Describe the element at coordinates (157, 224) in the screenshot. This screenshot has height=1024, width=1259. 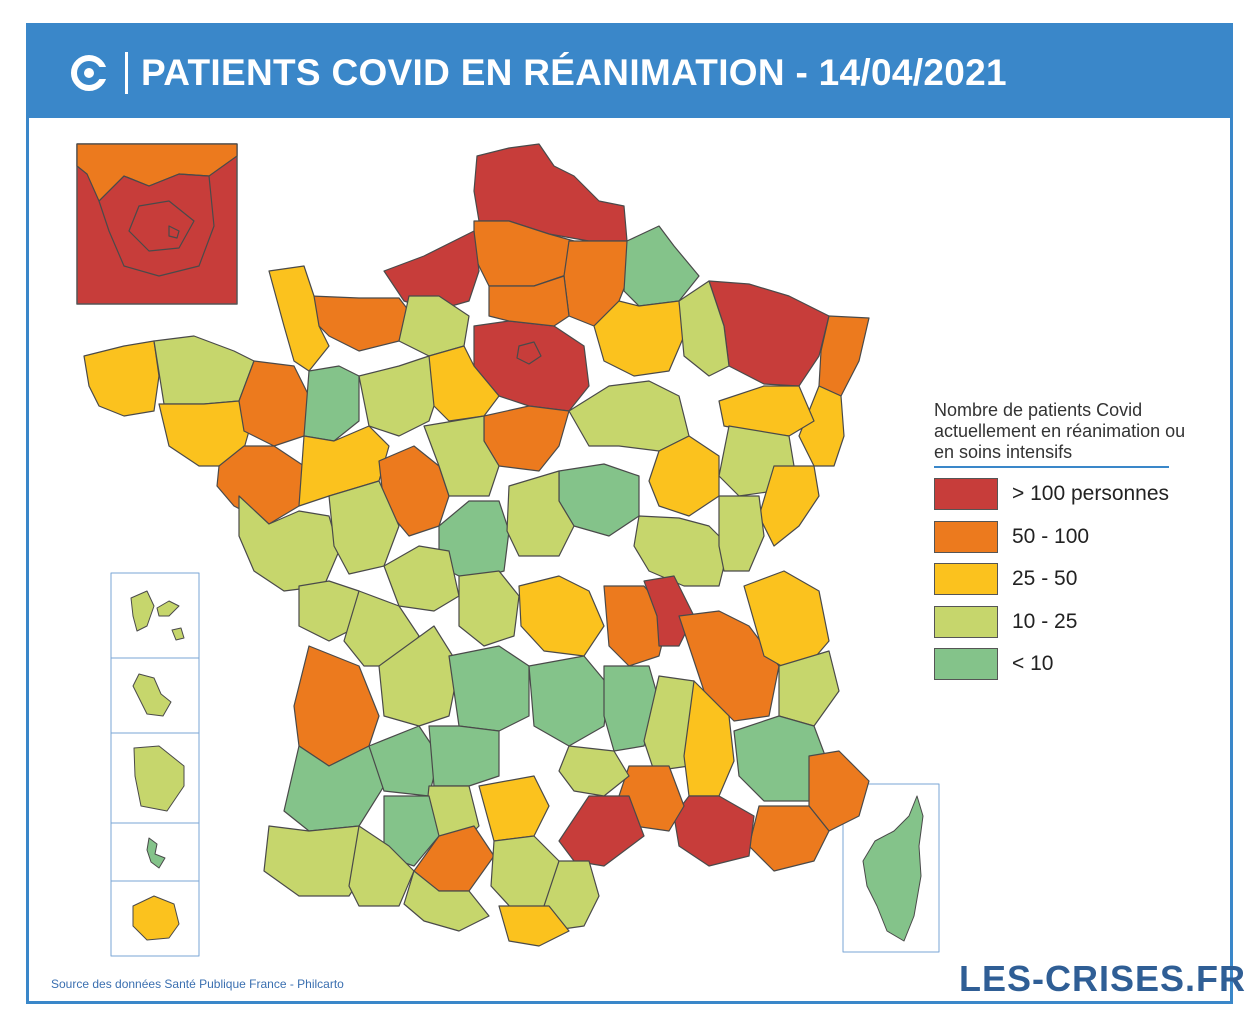
I see `paris-inset` at that location.